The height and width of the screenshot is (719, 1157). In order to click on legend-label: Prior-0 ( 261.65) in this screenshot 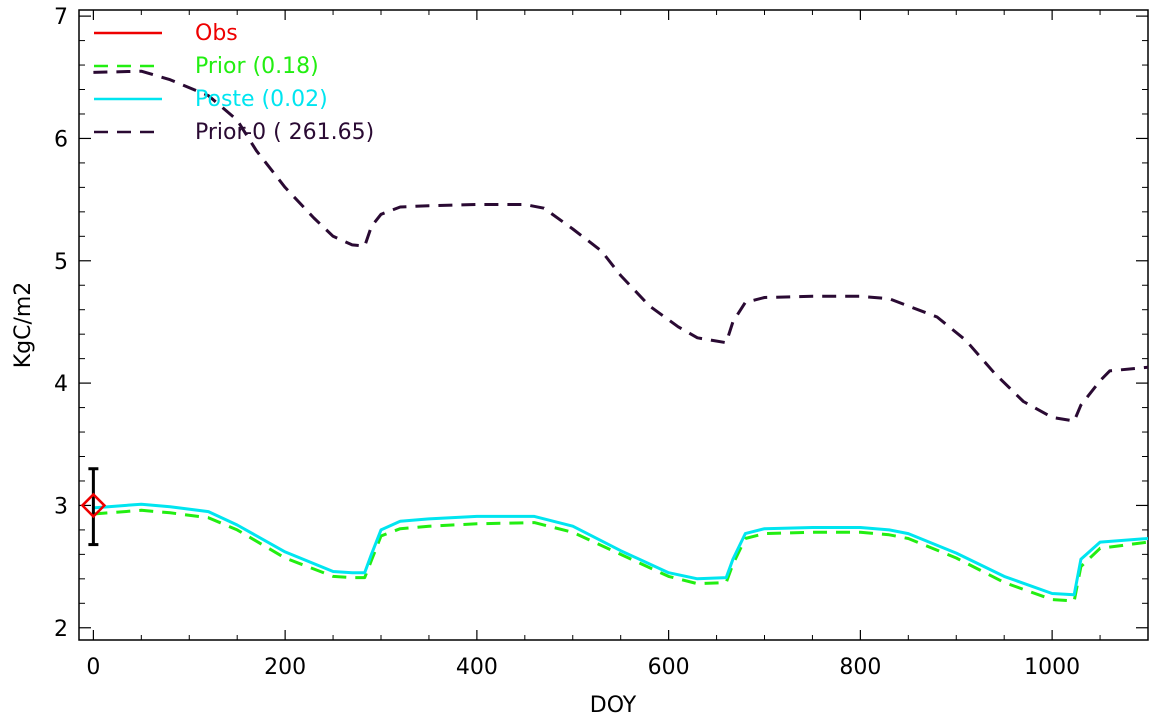, I will do `click(284, 132)`.